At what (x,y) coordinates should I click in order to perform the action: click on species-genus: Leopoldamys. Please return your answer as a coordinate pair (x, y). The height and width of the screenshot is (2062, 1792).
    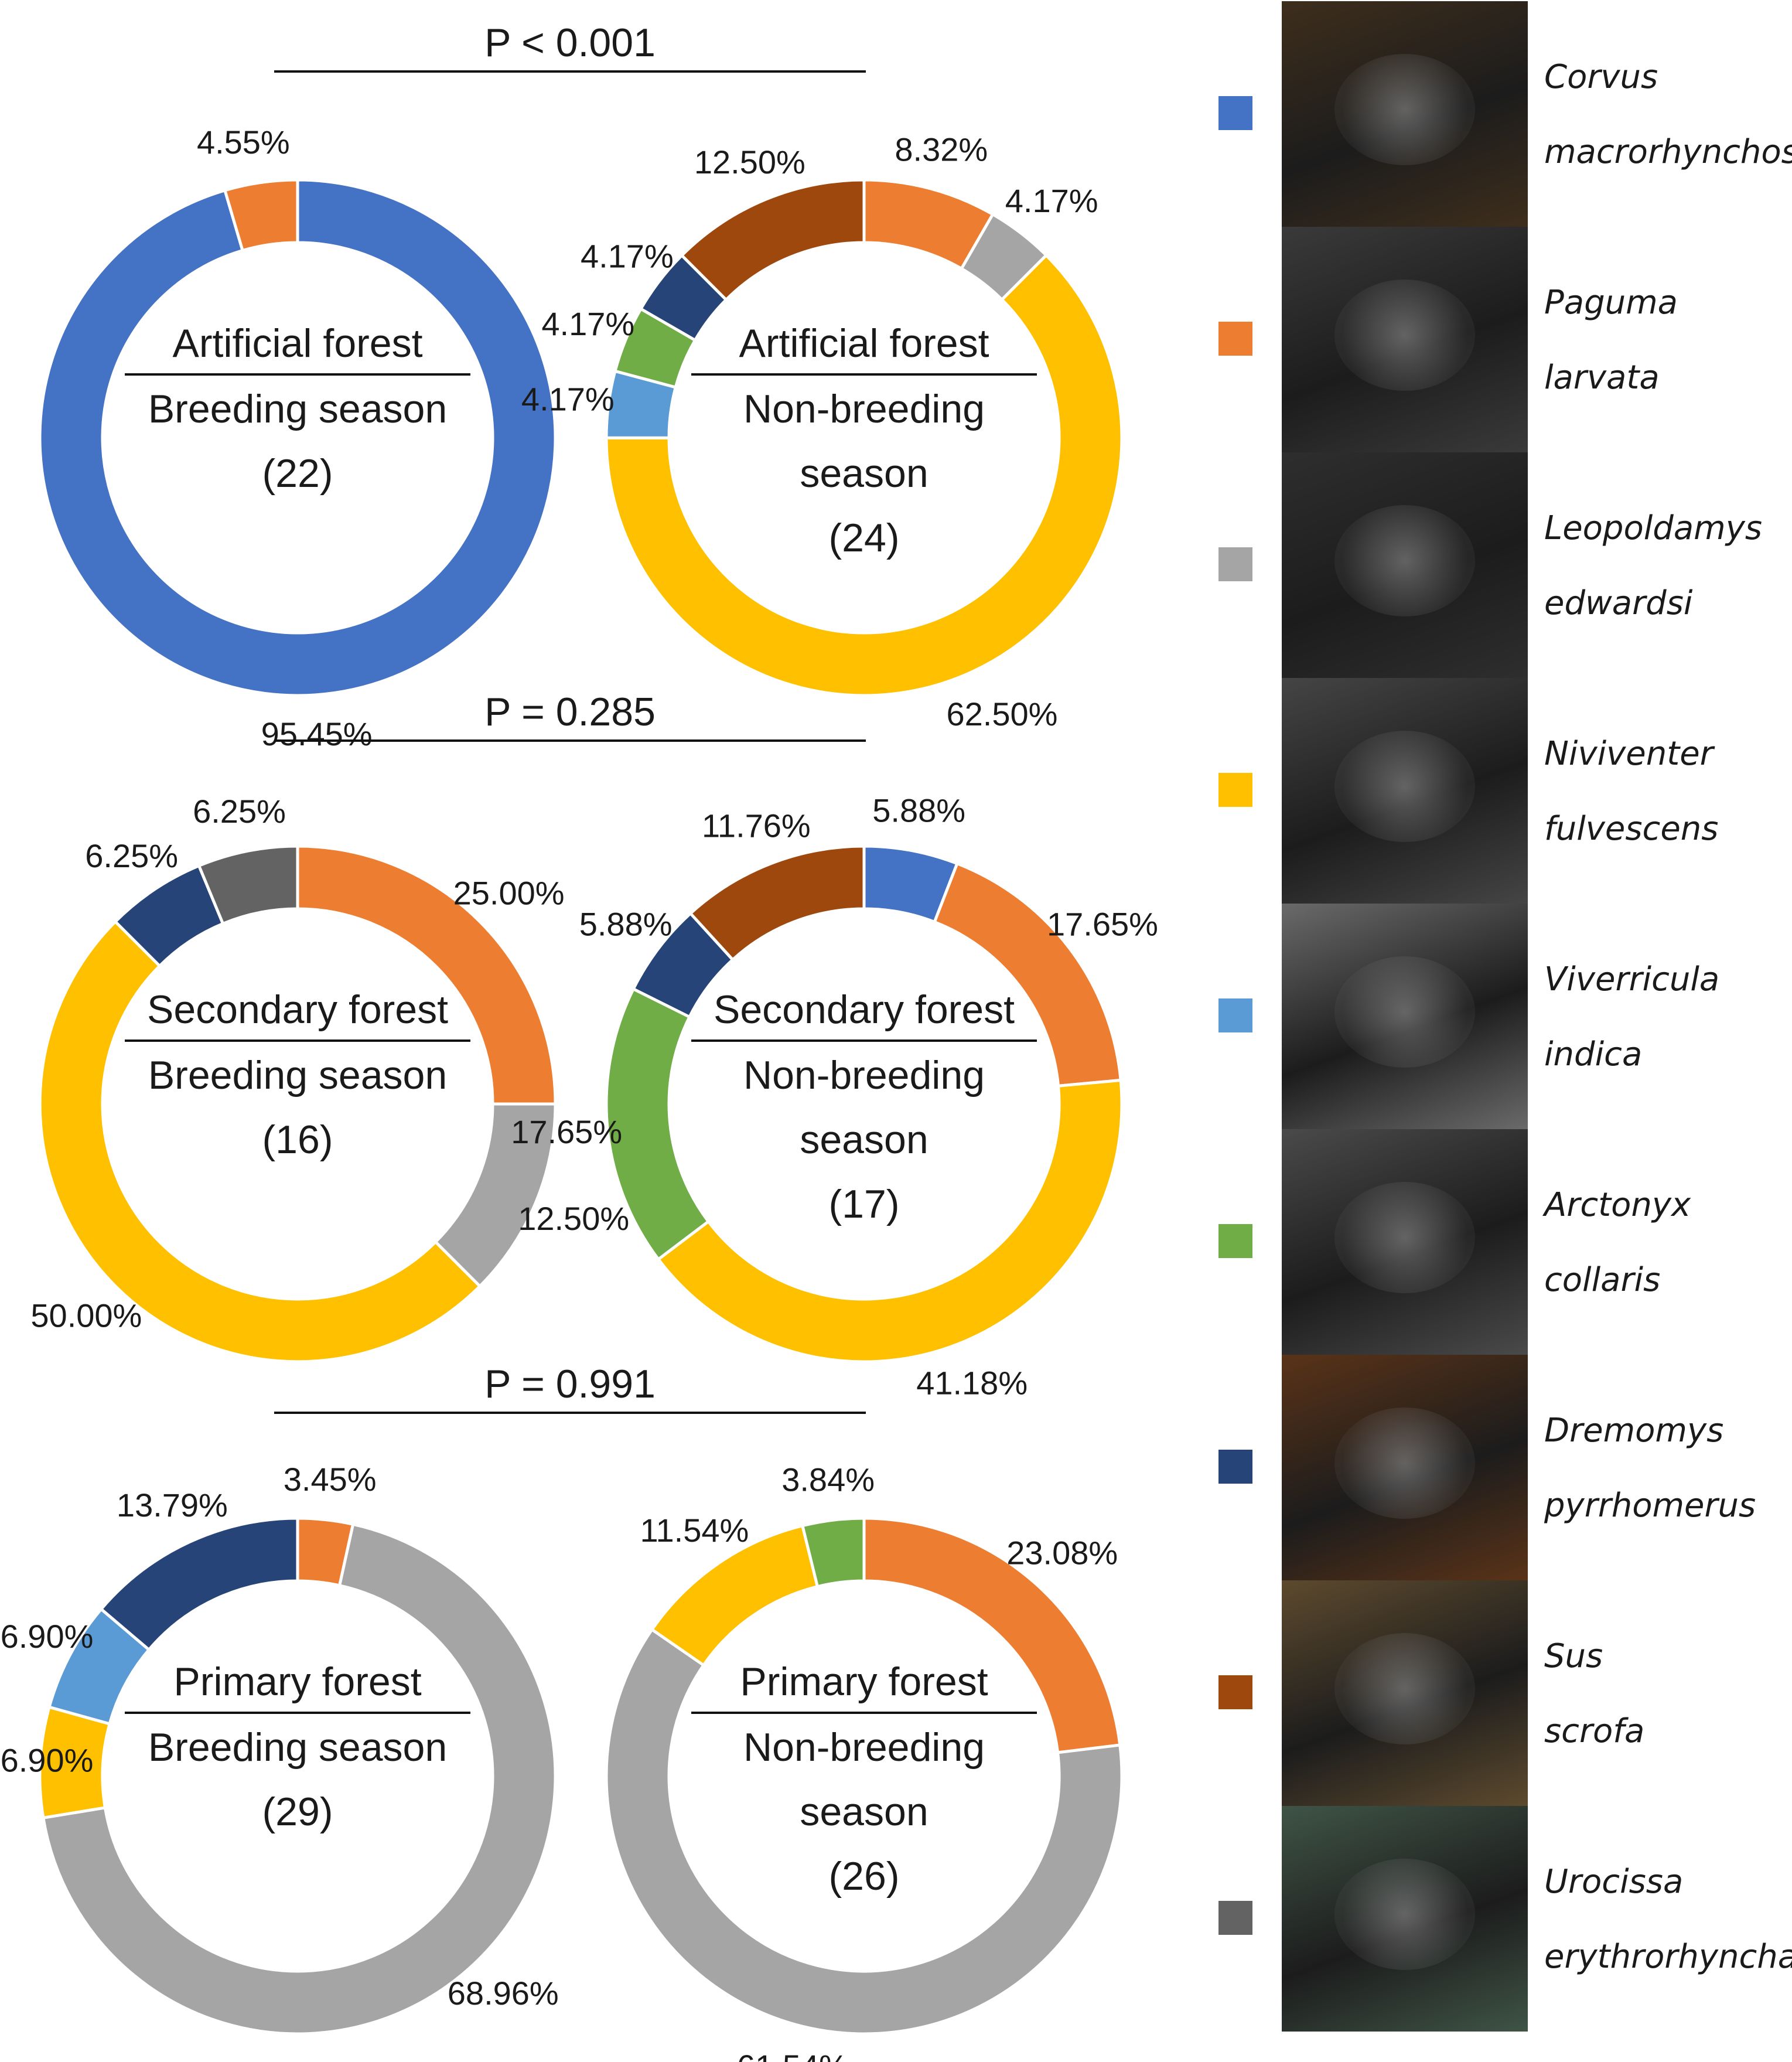
    Looking at the image, I should click on (1653, 528).